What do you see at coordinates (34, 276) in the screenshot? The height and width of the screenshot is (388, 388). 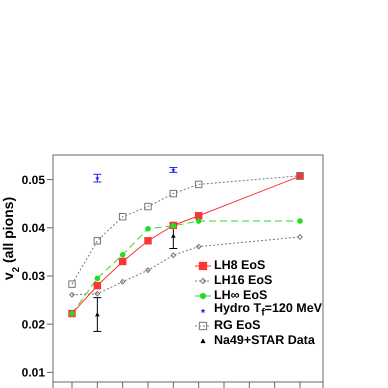 I see `y-tick-label: 0.03` at bounding box center [34, 276].